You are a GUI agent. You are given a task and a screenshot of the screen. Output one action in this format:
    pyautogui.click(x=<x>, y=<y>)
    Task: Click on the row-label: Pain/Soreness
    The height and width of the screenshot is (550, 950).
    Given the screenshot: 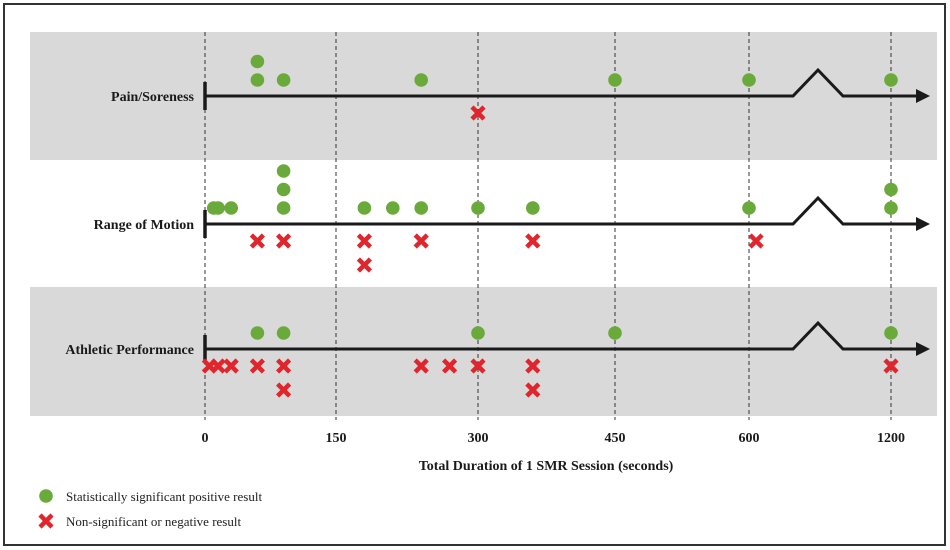 What is the action you would take?
    pyautogui.click(x=153, y=97)
    